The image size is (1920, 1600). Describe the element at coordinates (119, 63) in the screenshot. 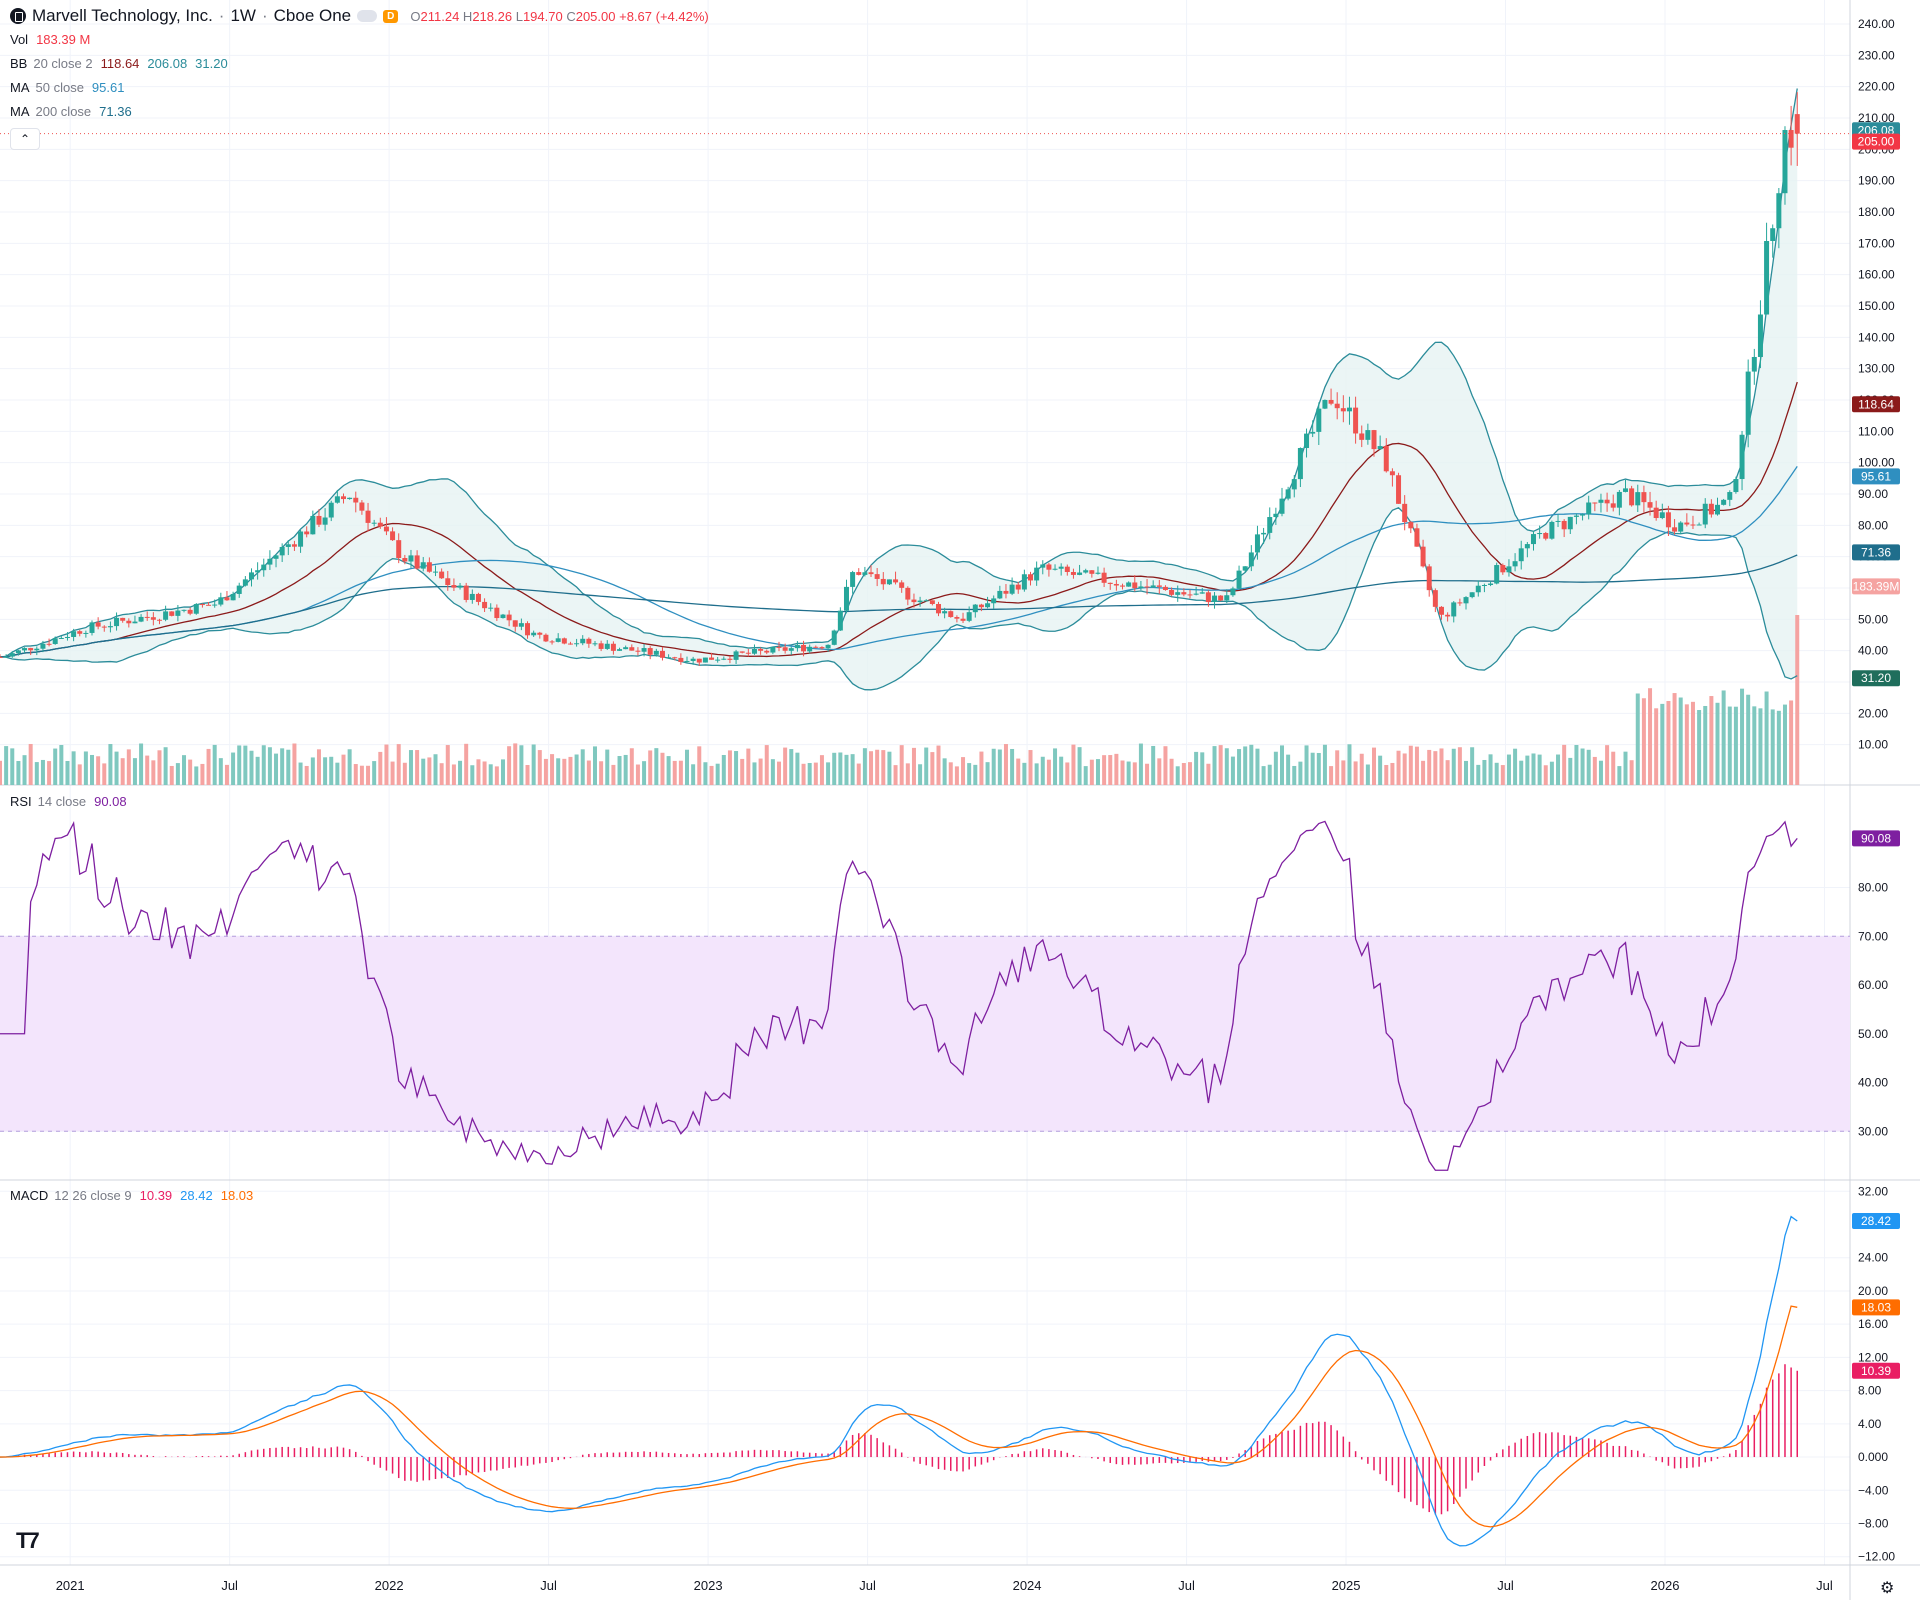

I see `bb-legend: BB 20 close 2 118.64 206.08 31.20` at that location.